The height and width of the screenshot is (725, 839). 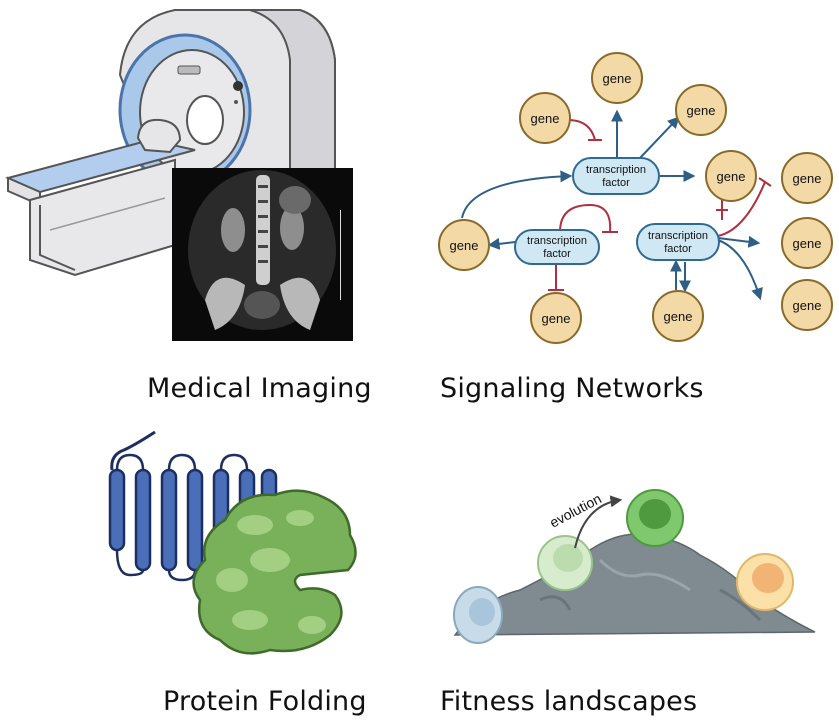 What do you see at coordinates (102, 217) in the screenshot?
I see `mri-table-base` at bounding box center [102, 217].